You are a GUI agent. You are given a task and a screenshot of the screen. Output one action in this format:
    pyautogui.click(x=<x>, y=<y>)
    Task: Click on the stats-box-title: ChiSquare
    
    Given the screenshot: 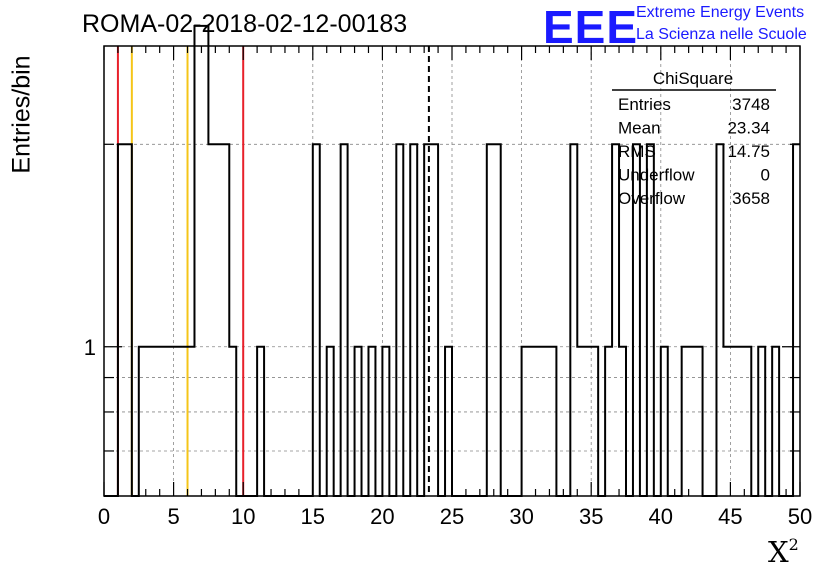 What is the action you would take?
    pyautogui.click(x=693, y=78)
    